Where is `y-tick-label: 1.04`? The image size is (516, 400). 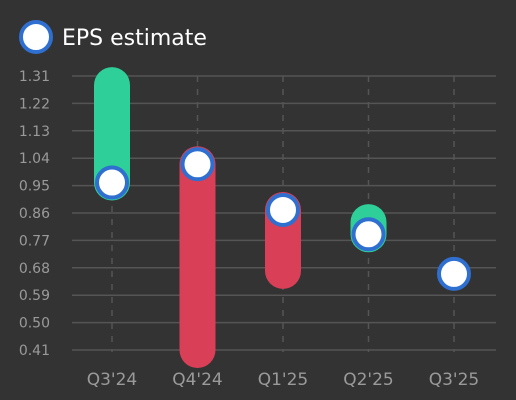 y-tick-label: 1.04 is located at coordinates (34, 159).